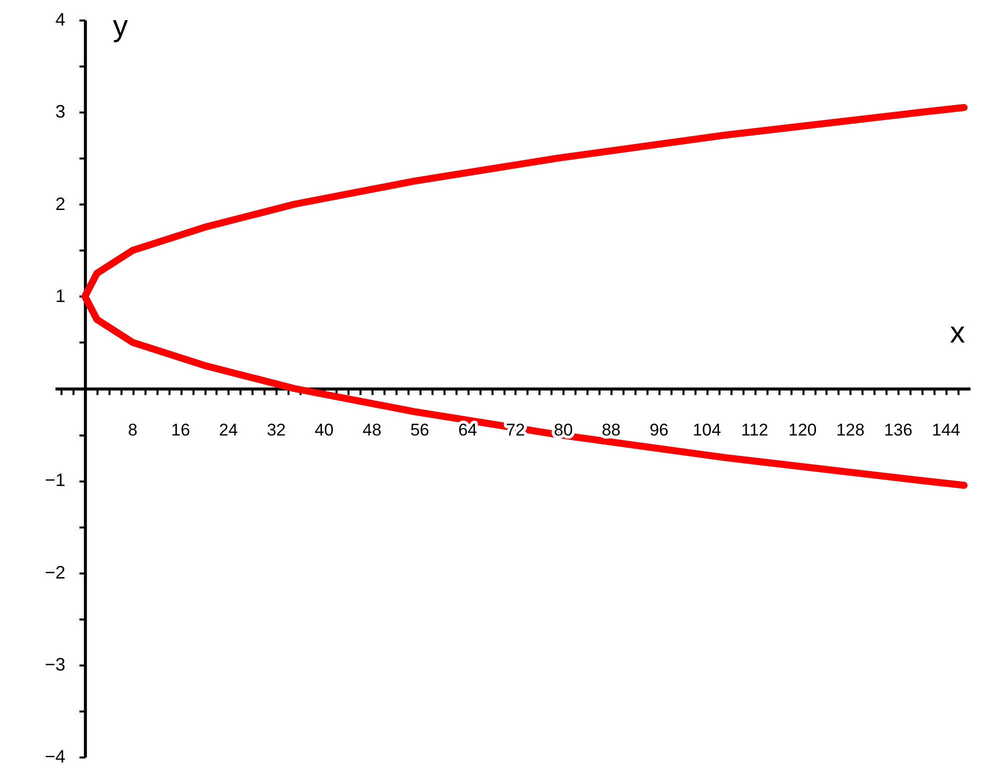  What do you see at coordinates (898, 430) in the screenshot?
I see `x-tick-label: 136` at bounding box center [898, 430].